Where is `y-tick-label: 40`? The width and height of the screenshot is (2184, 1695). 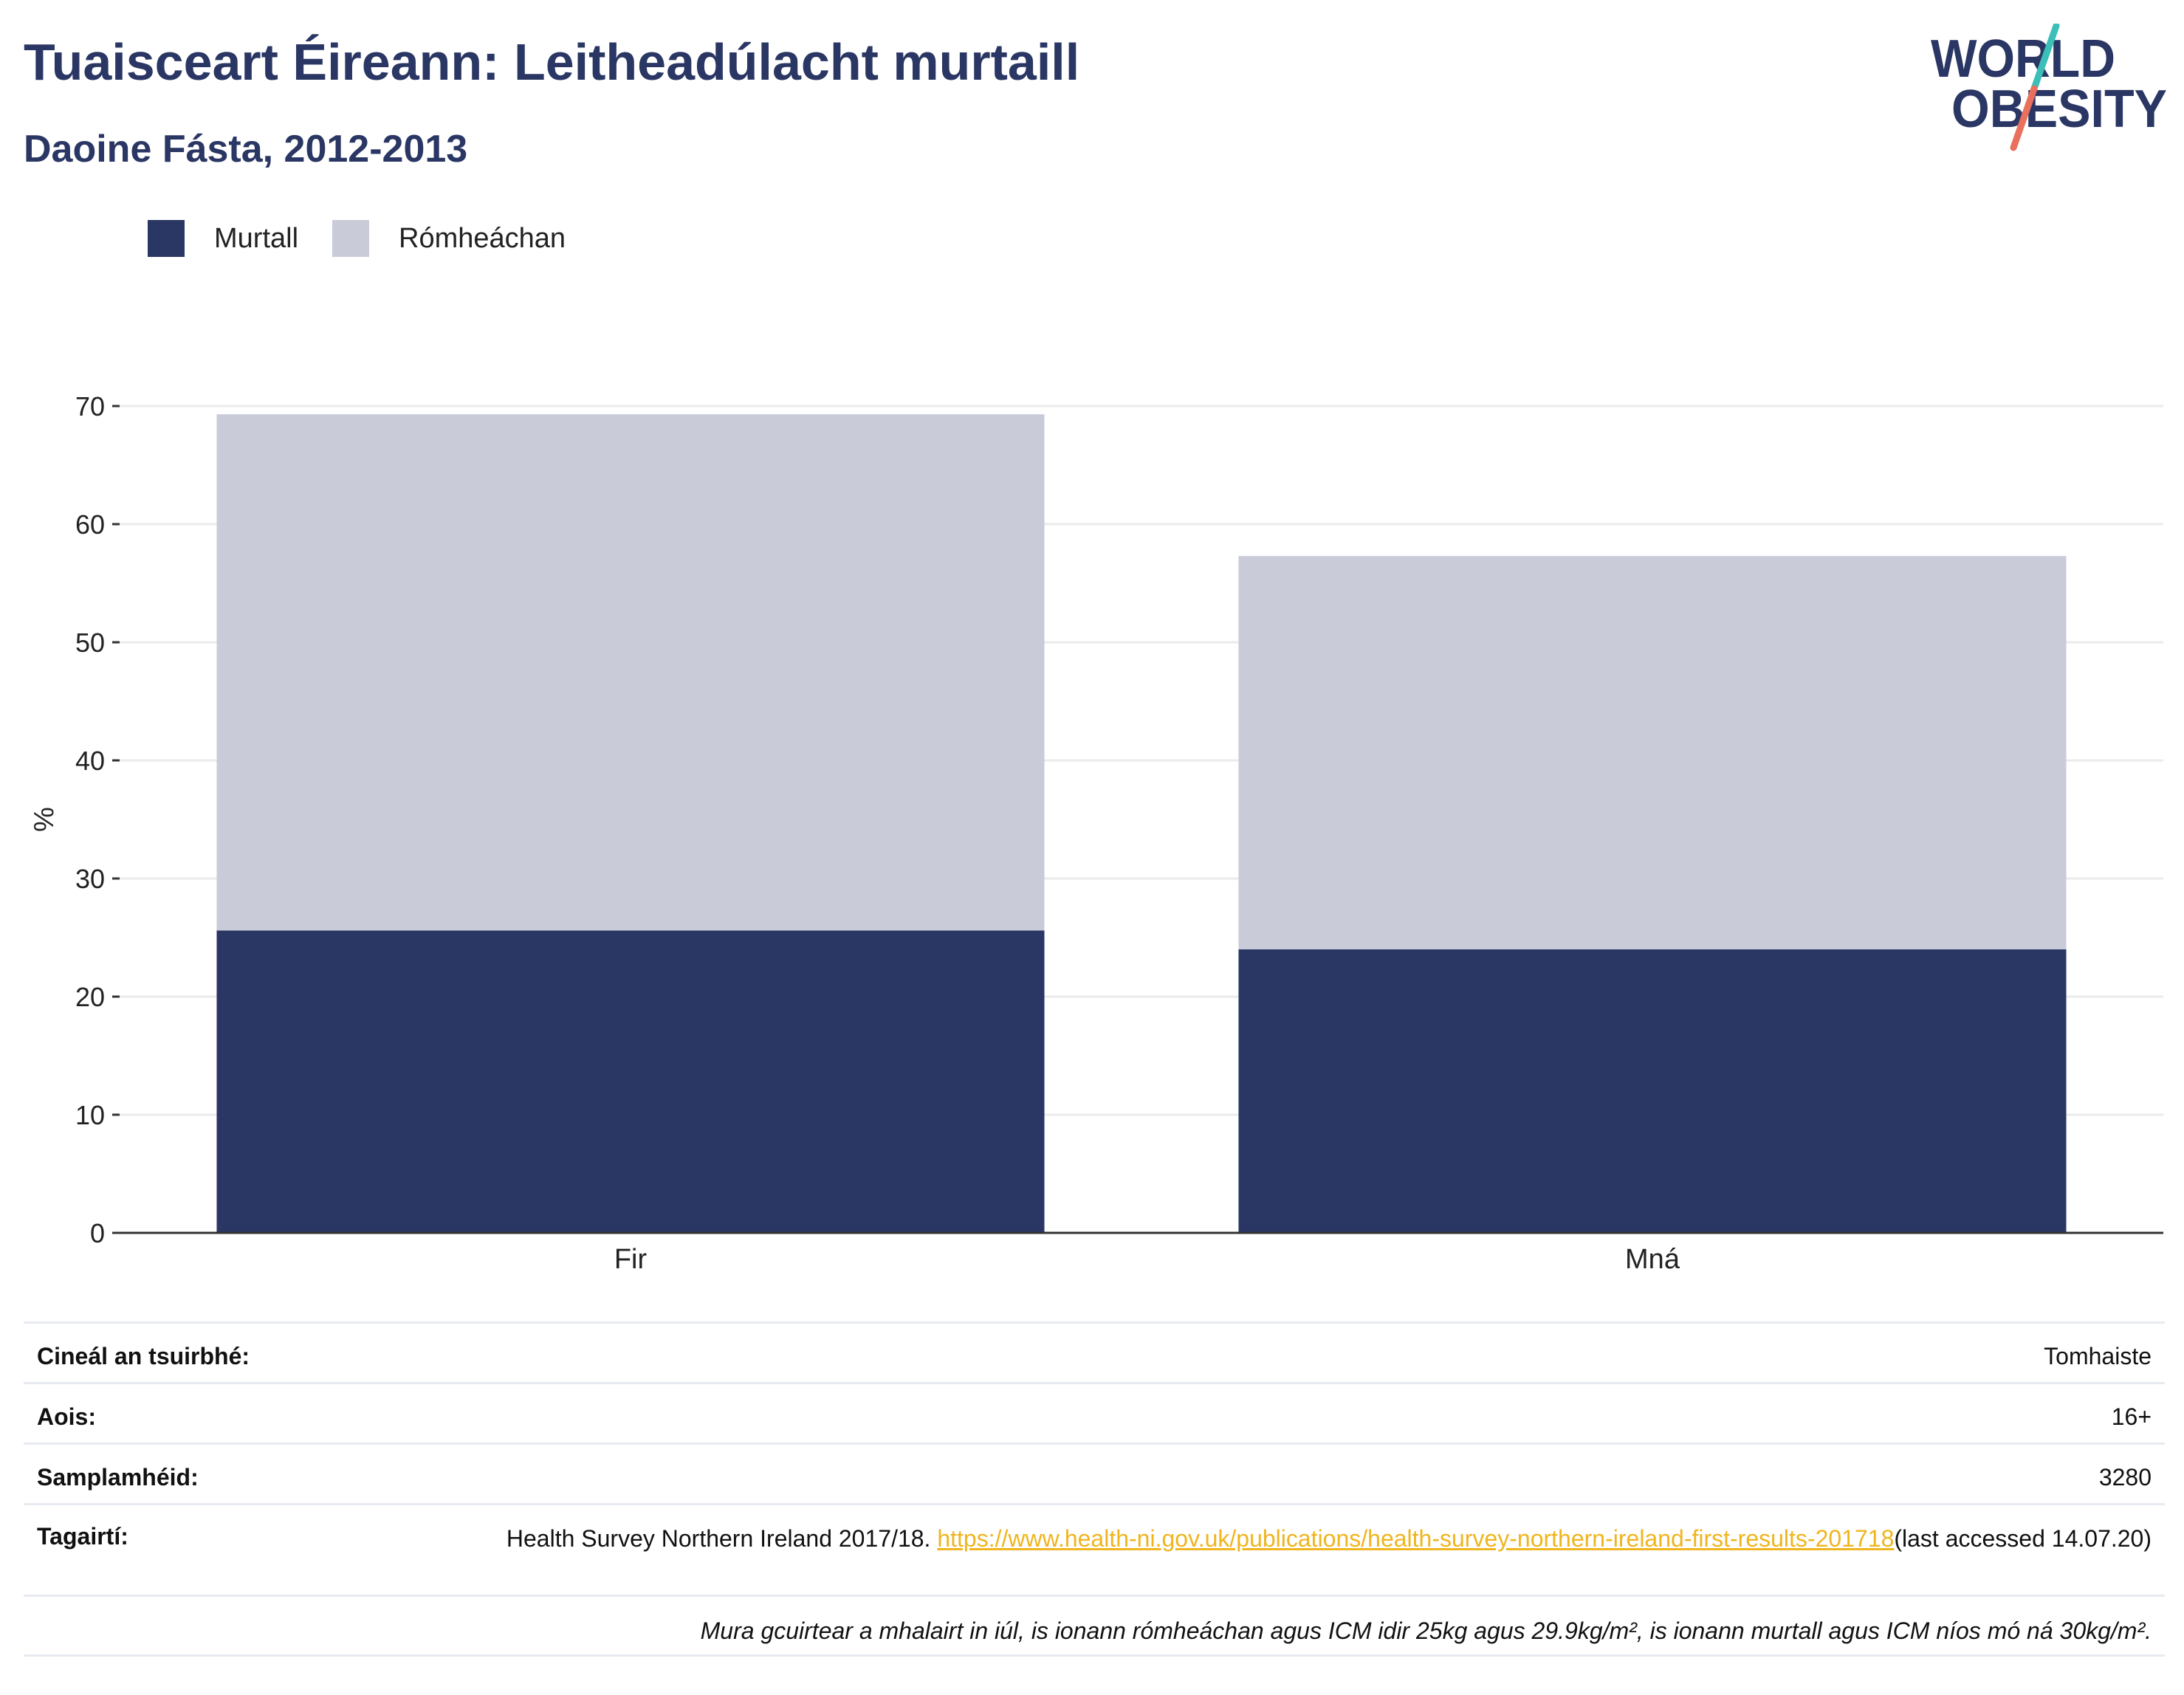 y-tick-label: 40 is located at coordinates (90, 761).